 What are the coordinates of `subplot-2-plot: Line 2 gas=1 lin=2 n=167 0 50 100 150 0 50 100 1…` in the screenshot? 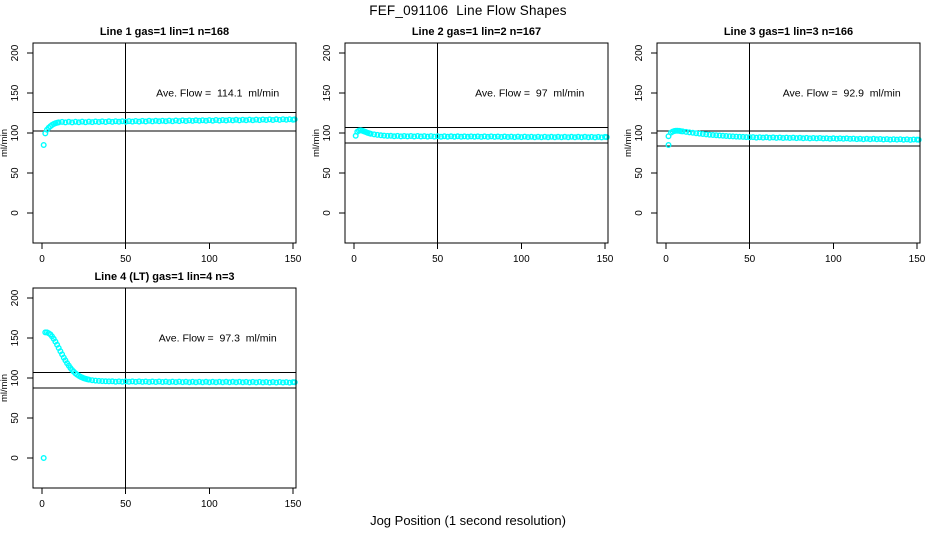 It's located at (462, 145).